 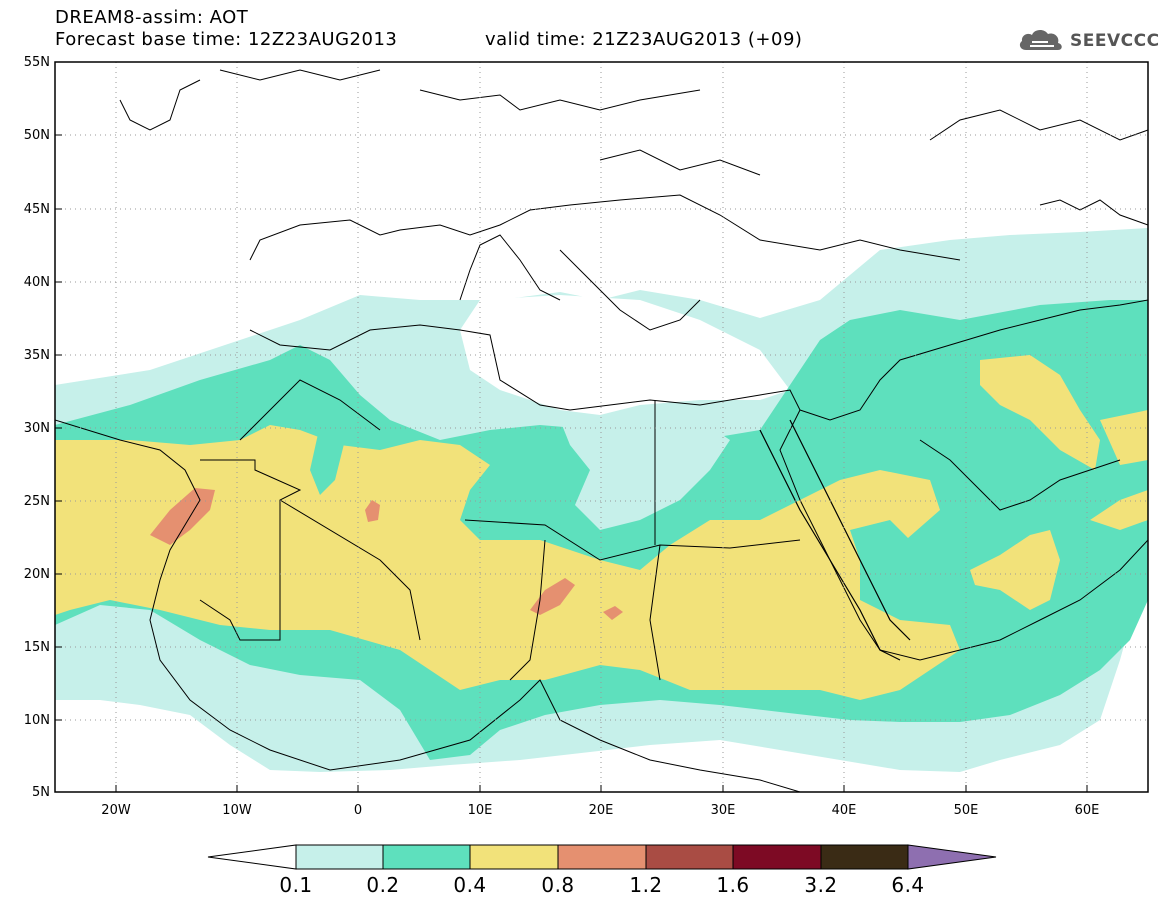 What do you see at coordinates (1015, 570) in the screenshot?
I see `aot-patch-yellow-oman` at bounding box center [1015, 570].